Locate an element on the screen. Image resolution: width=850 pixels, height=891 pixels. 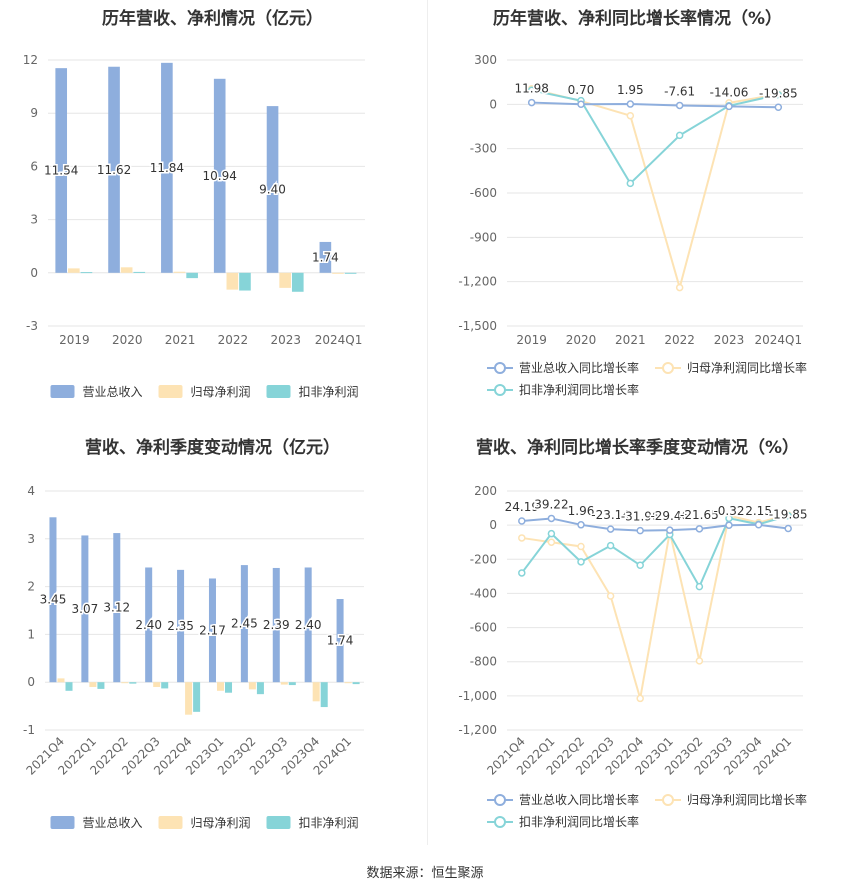
quarterly-growth-growth-value-label: 39.22 is located at coordinates (551, 504).